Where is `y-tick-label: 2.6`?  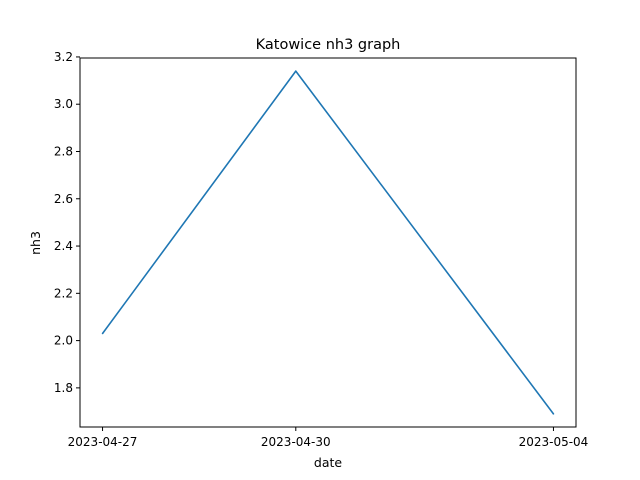 y-tick-label: 2.6 is located at coordinates (63, 199).